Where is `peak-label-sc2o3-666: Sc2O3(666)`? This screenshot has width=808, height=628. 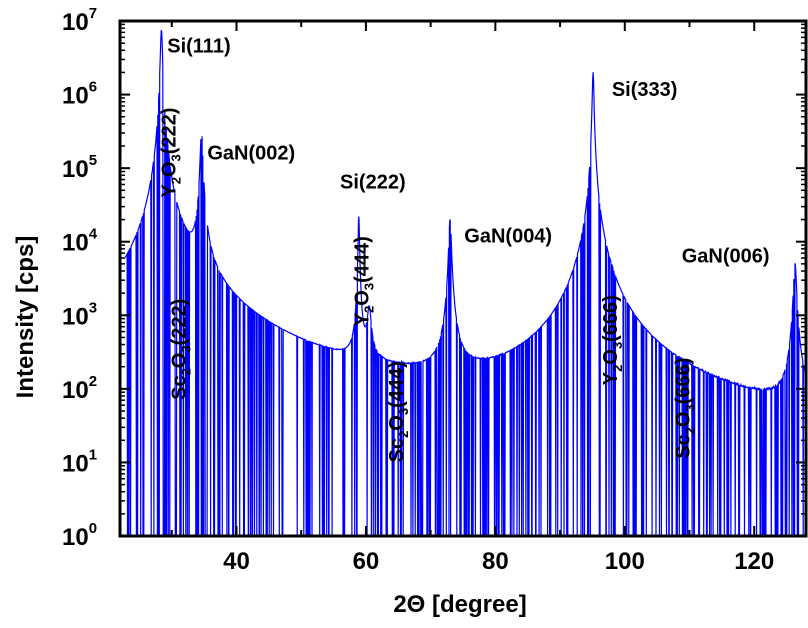 peak-label-sc2o3-666: Sc2O3(666) is located at coordinates (685, 408).